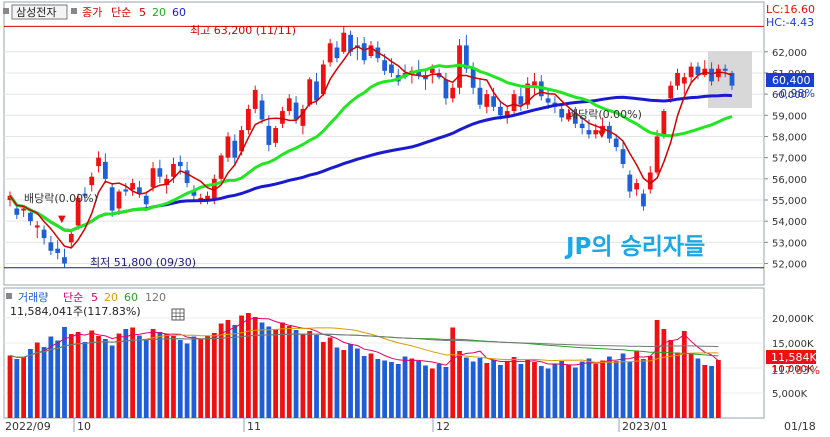 This screenshot has height=437, width=830. I want to click on price-tick-label: 62,000, so click(789, 53).